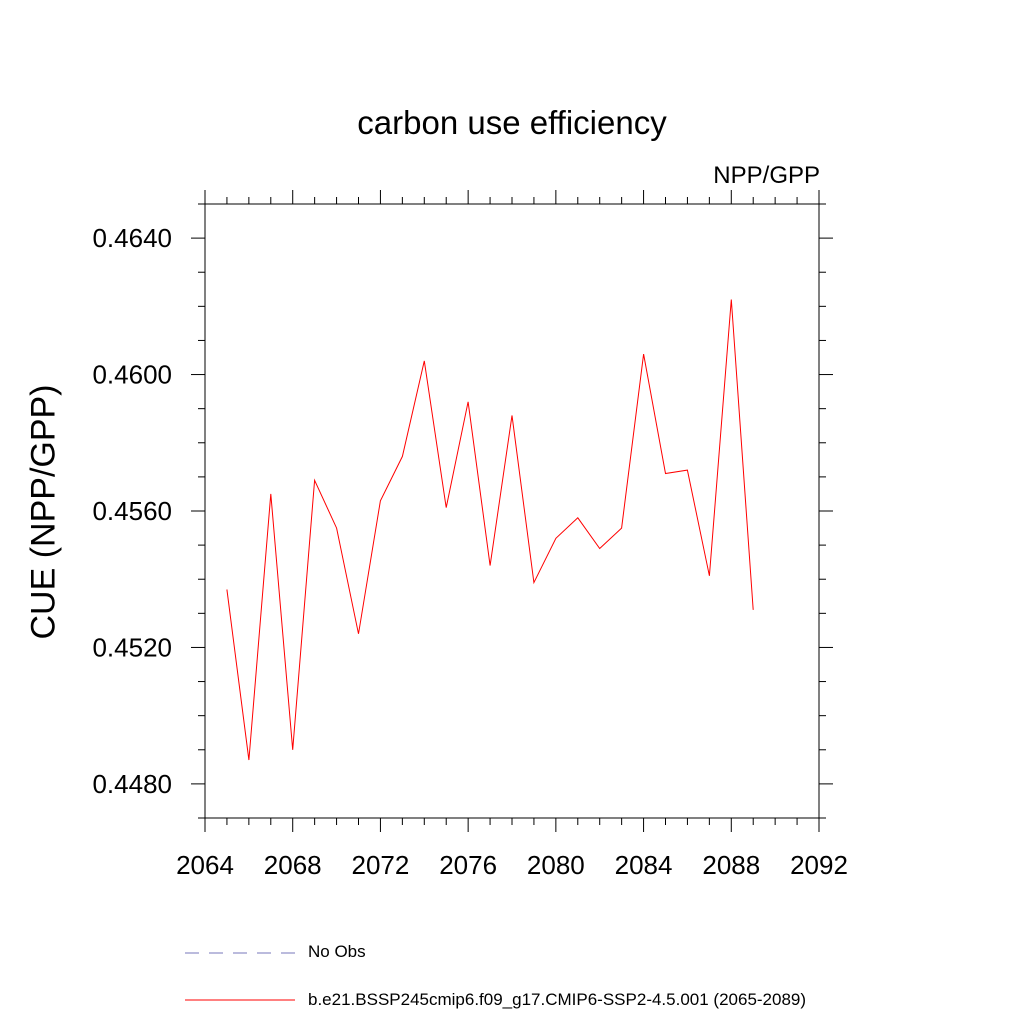  I want to click on x-tick-label: 2064, so click(205, 865).